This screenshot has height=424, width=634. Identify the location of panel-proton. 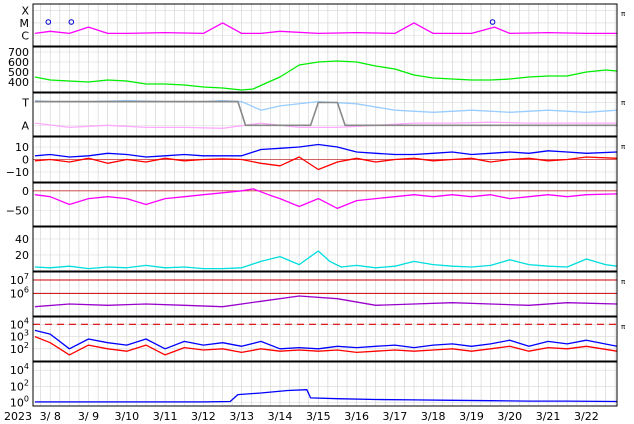
(325, 339).